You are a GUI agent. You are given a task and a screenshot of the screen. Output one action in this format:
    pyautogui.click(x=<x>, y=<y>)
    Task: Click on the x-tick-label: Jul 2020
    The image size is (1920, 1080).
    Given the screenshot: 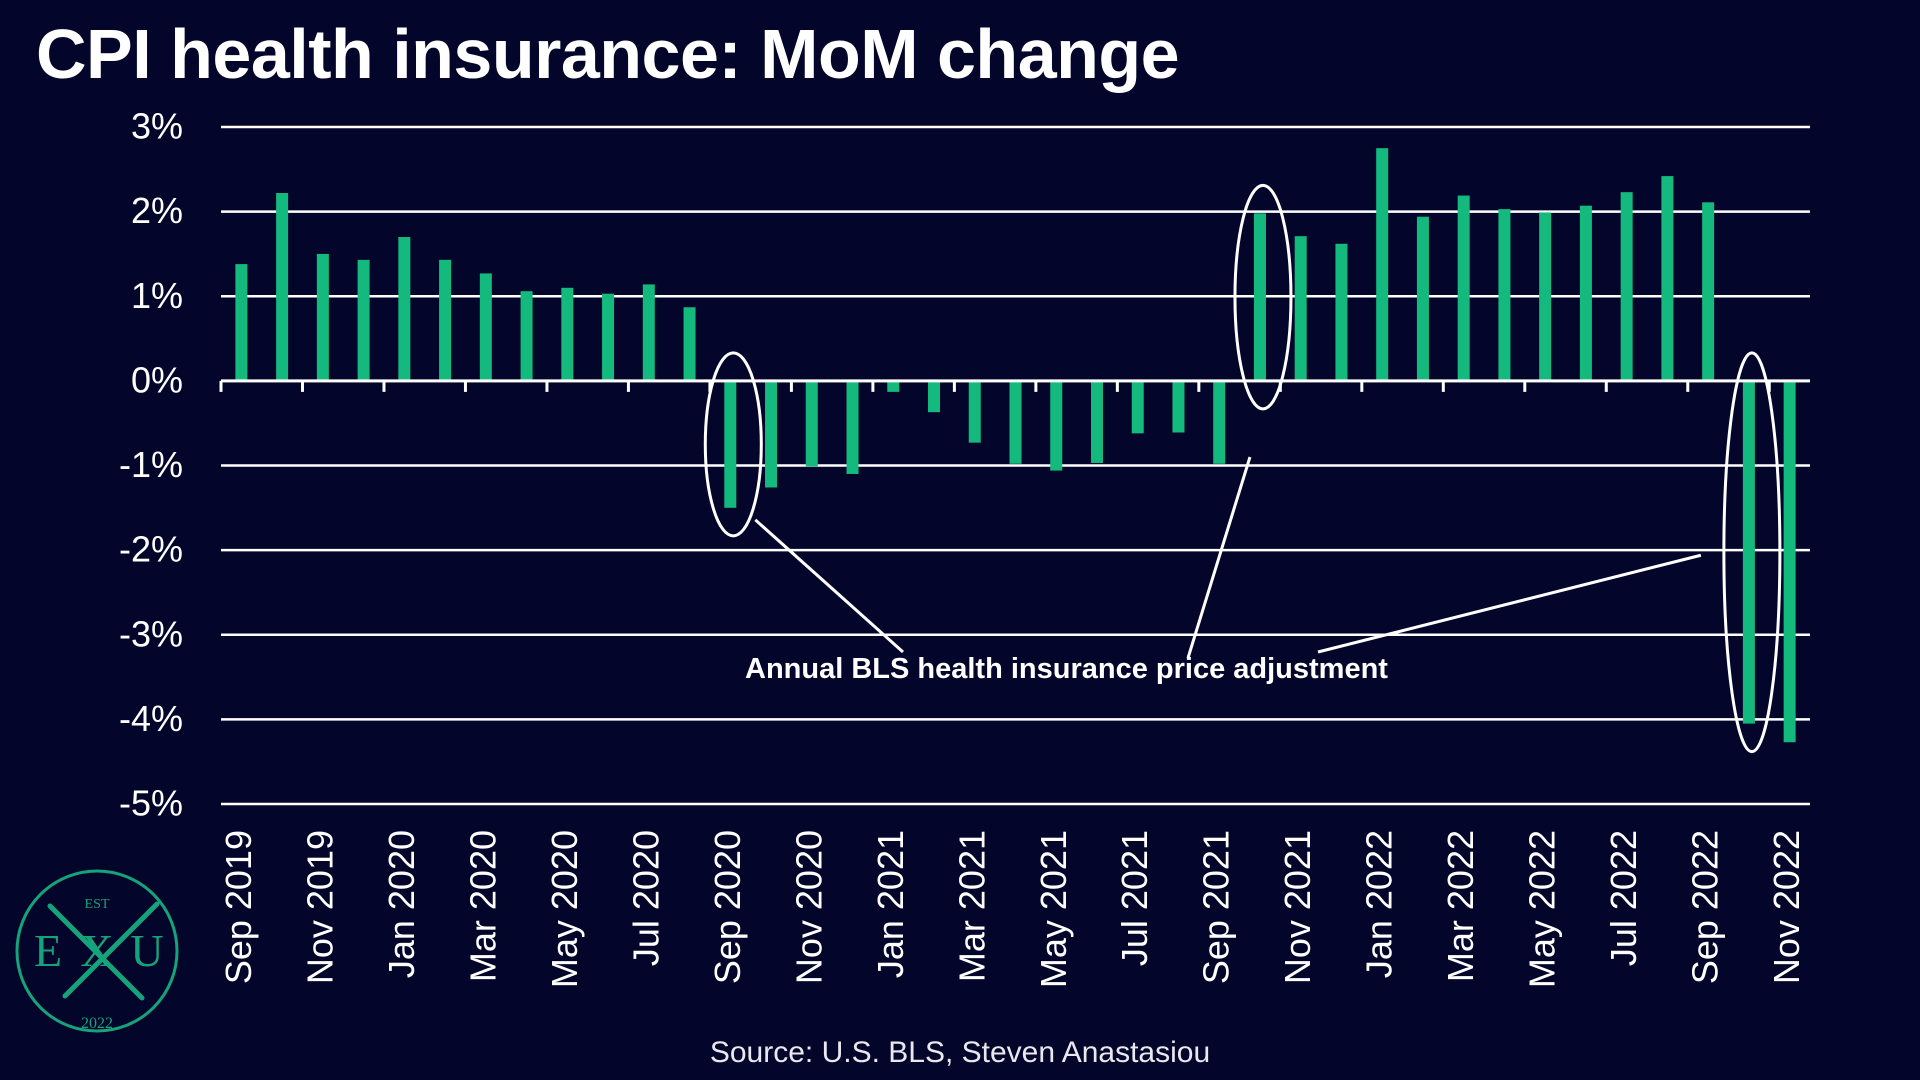 What is the action you would take?
    pyautogui.click(x=645, y=898)
    